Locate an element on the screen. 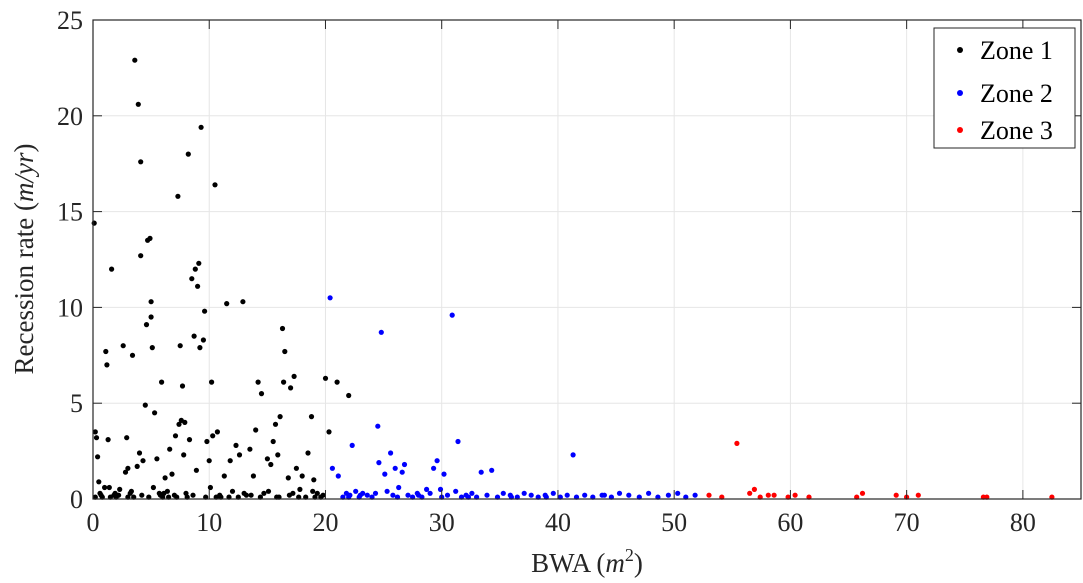 This screenshot has height=583, width=1083. x-tick-label: 70 is located at coordinates (907, 522).